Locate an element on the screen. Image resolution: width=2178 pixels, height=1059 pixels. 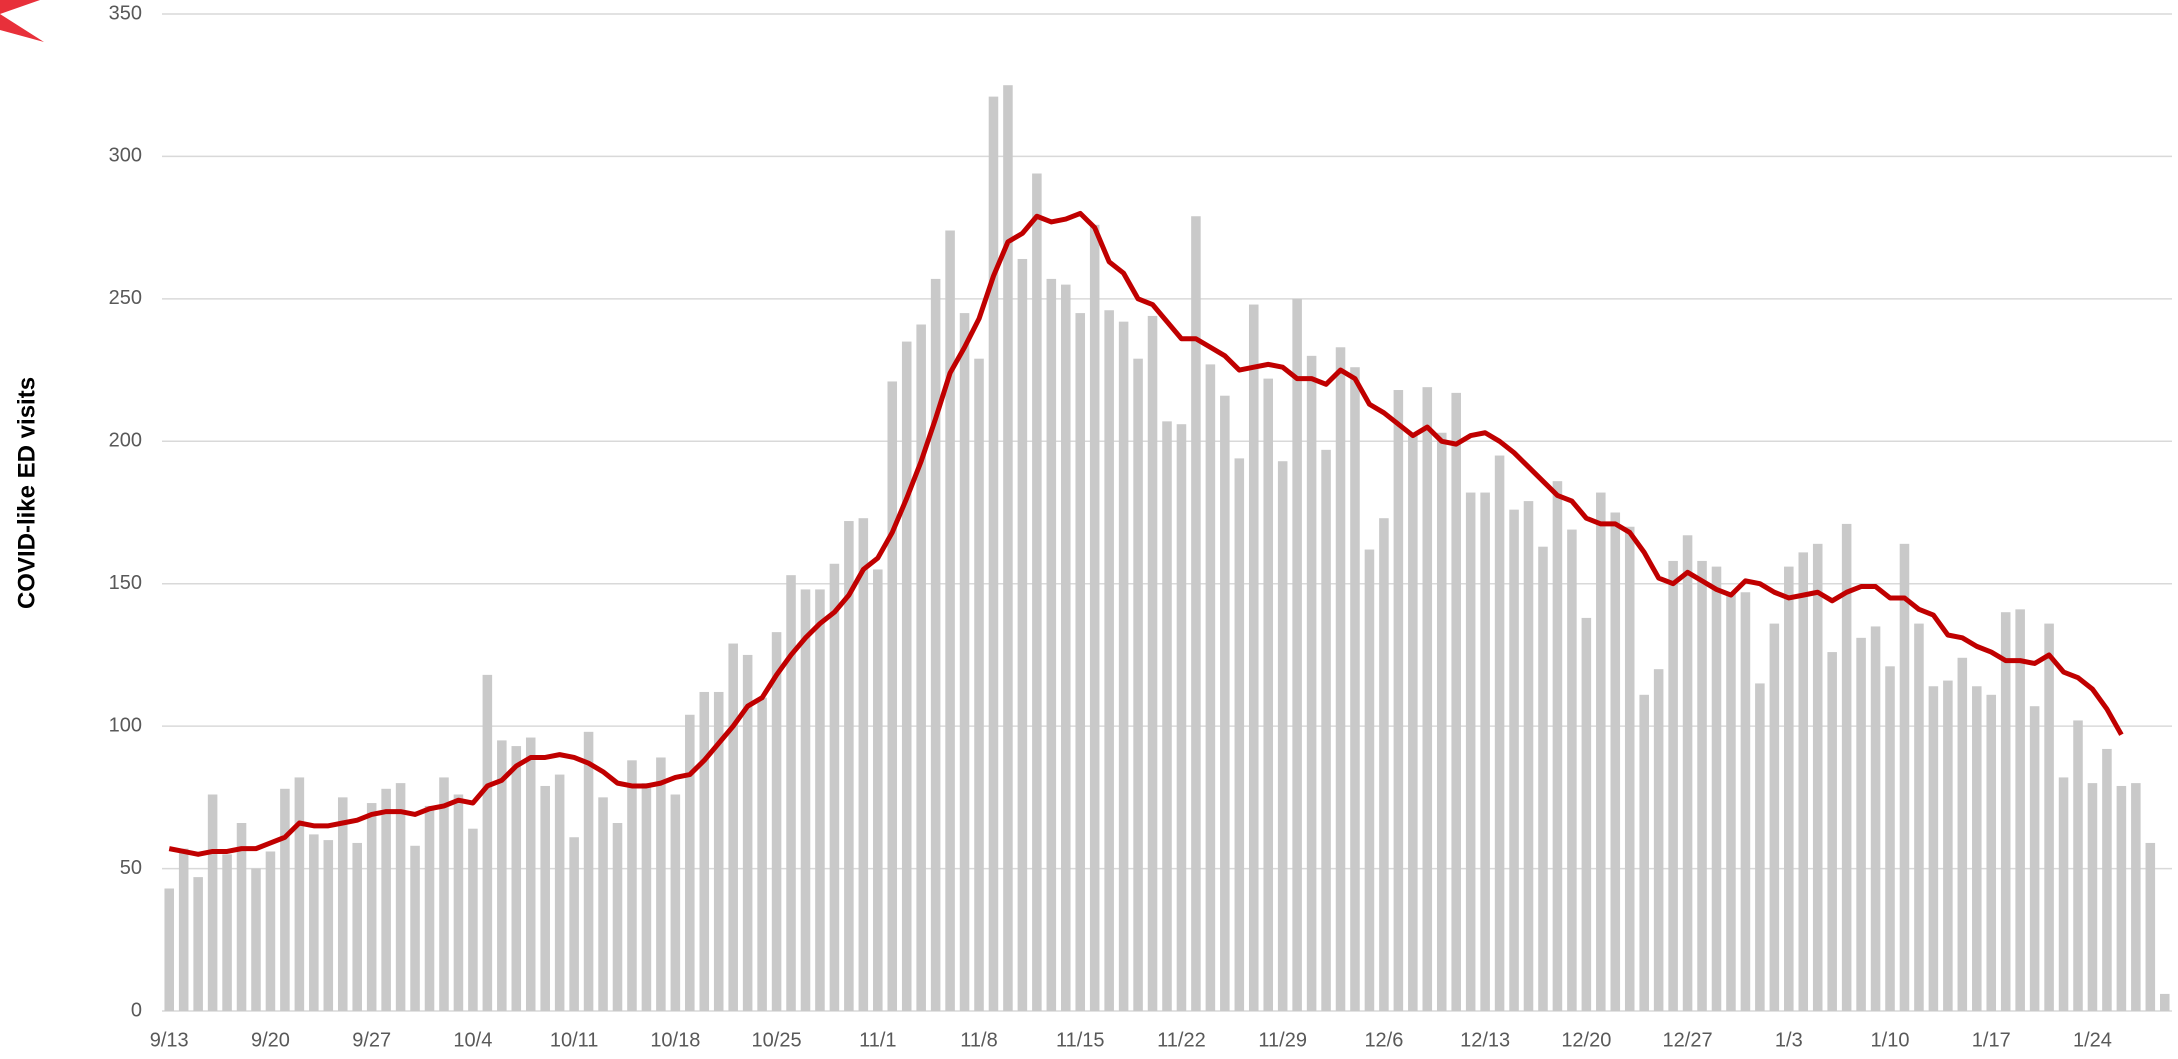
x-tick-label: 10/4 is located at coordinates (472, 1040).